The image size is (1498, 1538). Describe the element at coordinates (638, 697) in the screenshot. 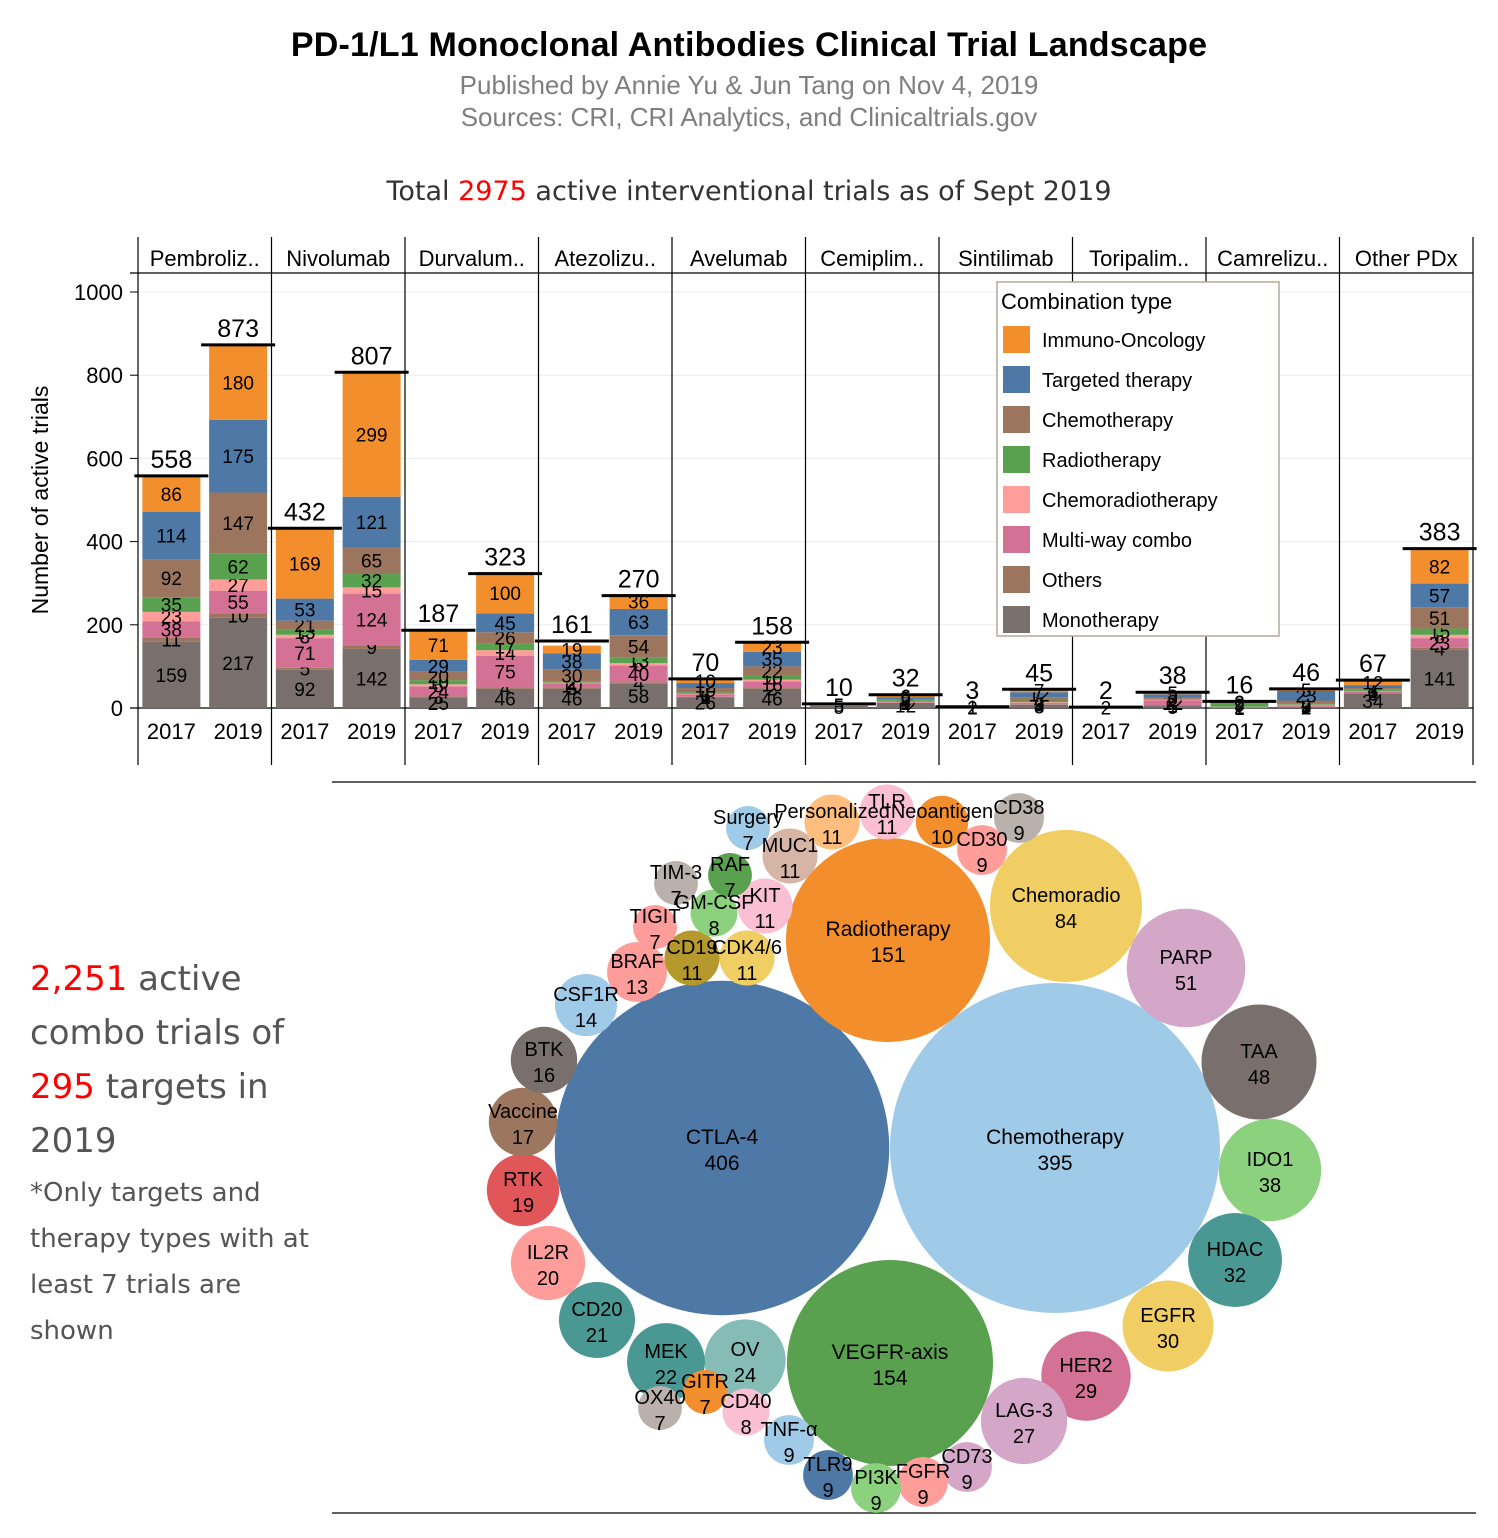

I see `segment-value-label: 58` at that location.